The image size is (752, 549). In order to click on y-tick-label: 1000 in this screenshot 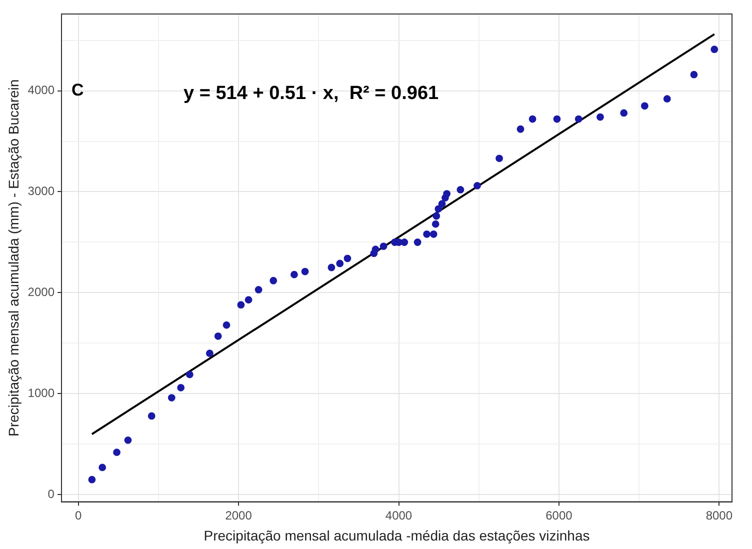, I will do `click(41, 393)`.